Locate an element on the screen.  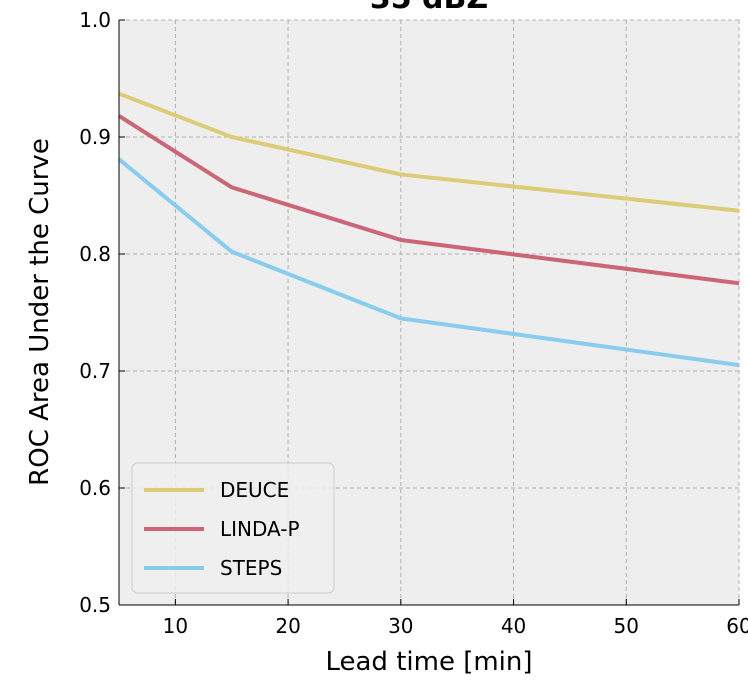
y-tick-label: 0.8 is located at coordinates (95, 254).